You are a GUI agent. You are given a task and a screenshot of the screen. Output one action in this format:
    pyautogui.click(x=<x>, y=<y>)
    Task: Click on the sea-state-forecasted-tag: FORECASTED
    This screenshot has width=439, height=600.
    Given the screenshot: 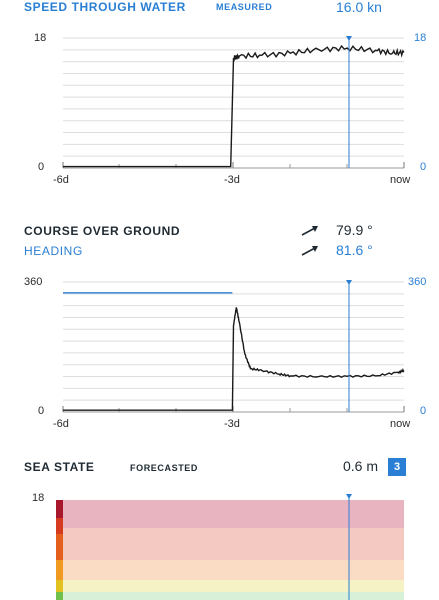 What is the action you would take?
    pyautogui.click(x=164, y=468)
    